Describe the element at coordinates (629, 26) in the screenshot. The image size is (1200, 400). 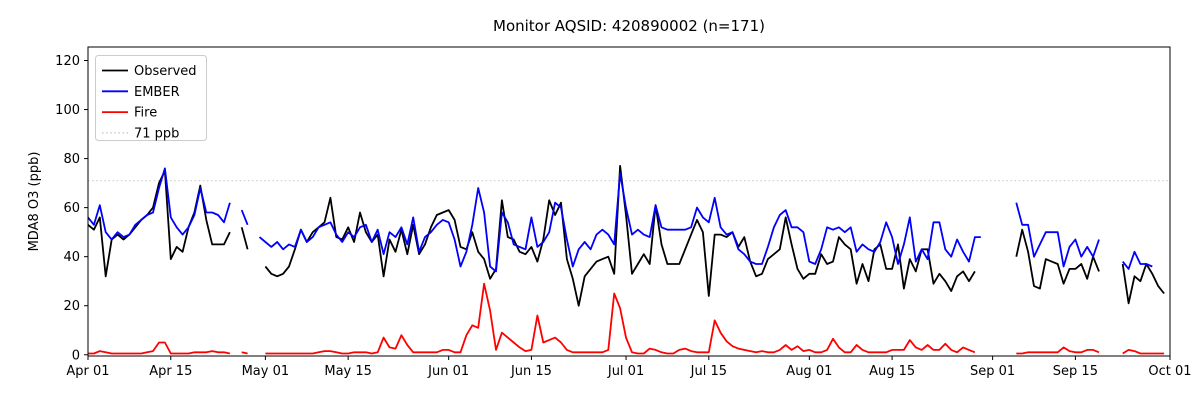
I see `chart-title: Monitor AQSID: 420890002 (n=171)` at that location.